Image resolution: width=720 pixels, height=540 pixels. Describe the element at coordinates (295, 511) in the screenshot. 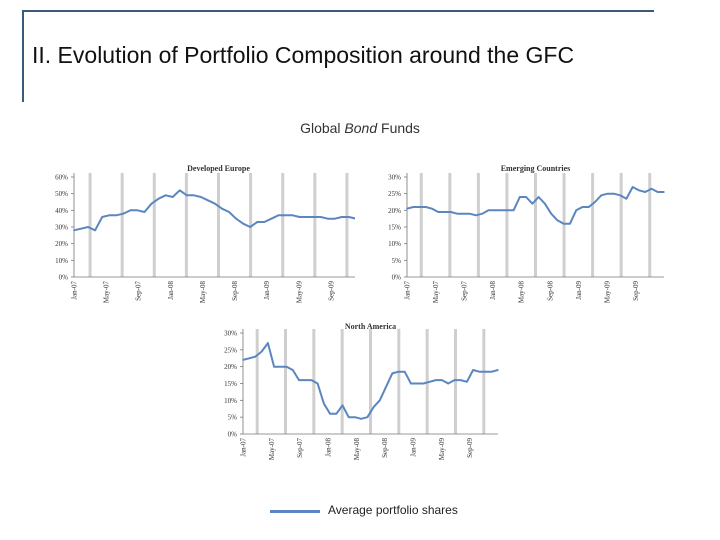

I see `legend-line-swatch` at that location.